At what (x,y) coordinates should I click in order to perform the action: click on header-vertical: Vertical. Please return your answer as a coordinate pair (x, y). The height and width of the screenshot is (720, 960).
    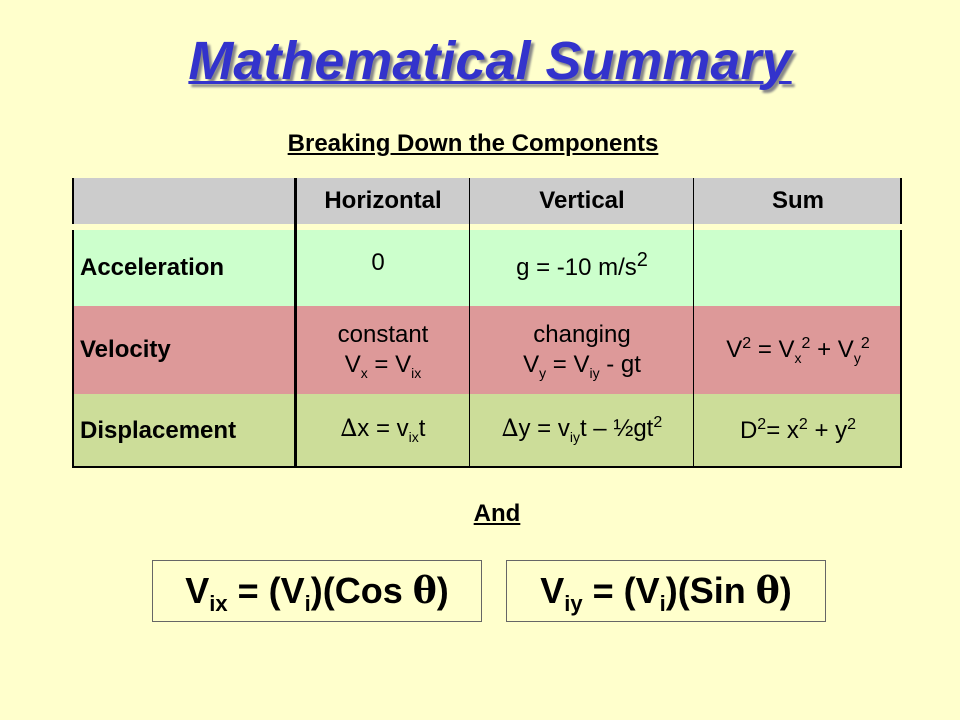
    Looking at the image, I should click on (582, 201).